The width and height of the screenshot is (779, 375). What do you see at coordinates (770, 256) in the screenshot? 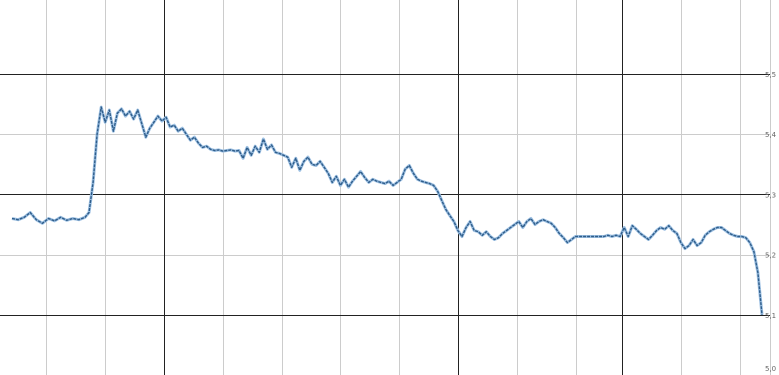
I see `y-tick-label-2: 5,2` at bounding box center [770, 256].